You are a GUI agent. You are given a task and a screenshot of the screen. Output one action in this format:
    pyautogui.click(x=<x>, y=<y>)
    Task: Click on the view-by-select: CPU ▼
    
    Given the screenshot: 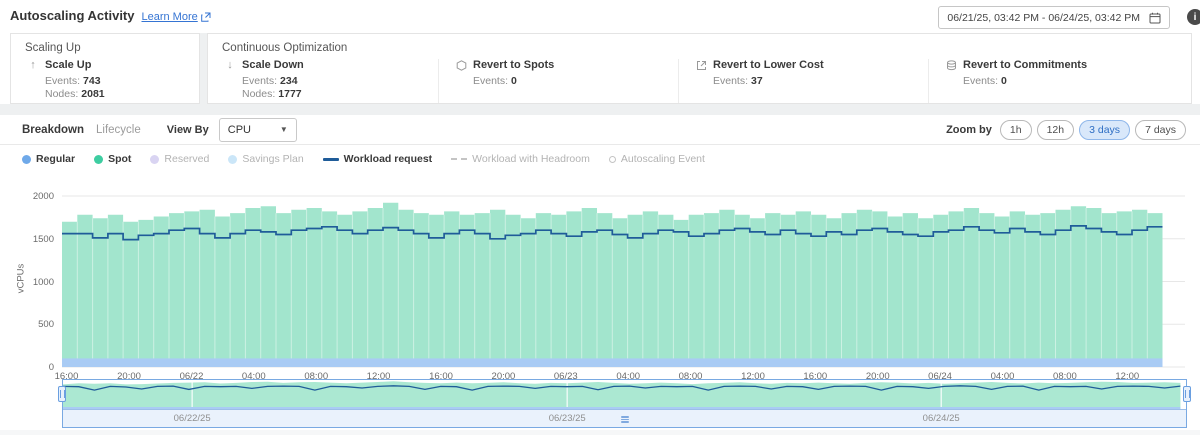 What is the action you would take?
    pyautogui.click(x=257, y=129)
    